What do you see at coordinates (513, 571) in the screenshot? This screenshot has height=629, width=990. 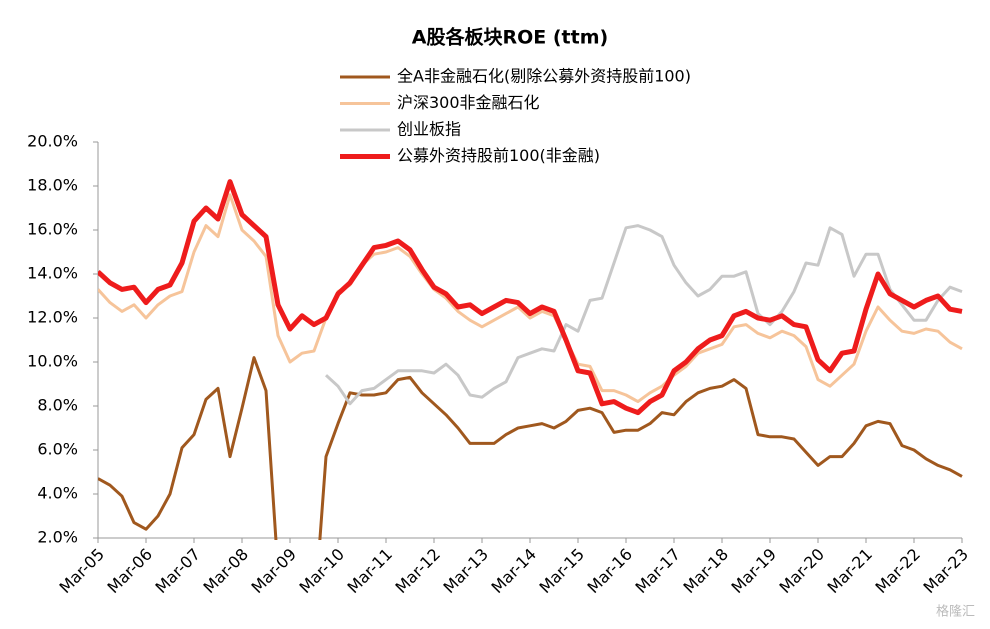 I see `x-tick-label: Mar-14` at bounding box center [513, 571].